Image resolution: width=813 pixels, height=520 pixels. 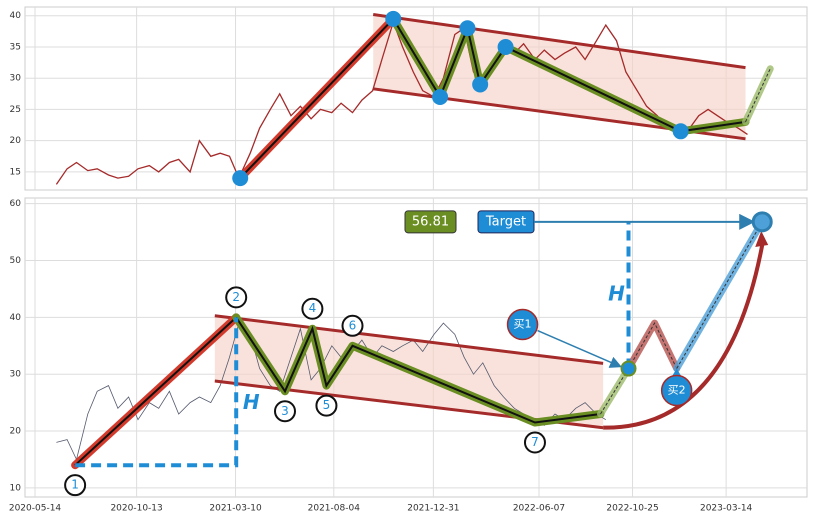 What do you see at coordinates (726, 509) in the screenshot?
I see `x-tick-label: 2023-03-14` at bounding box center [726, 509].